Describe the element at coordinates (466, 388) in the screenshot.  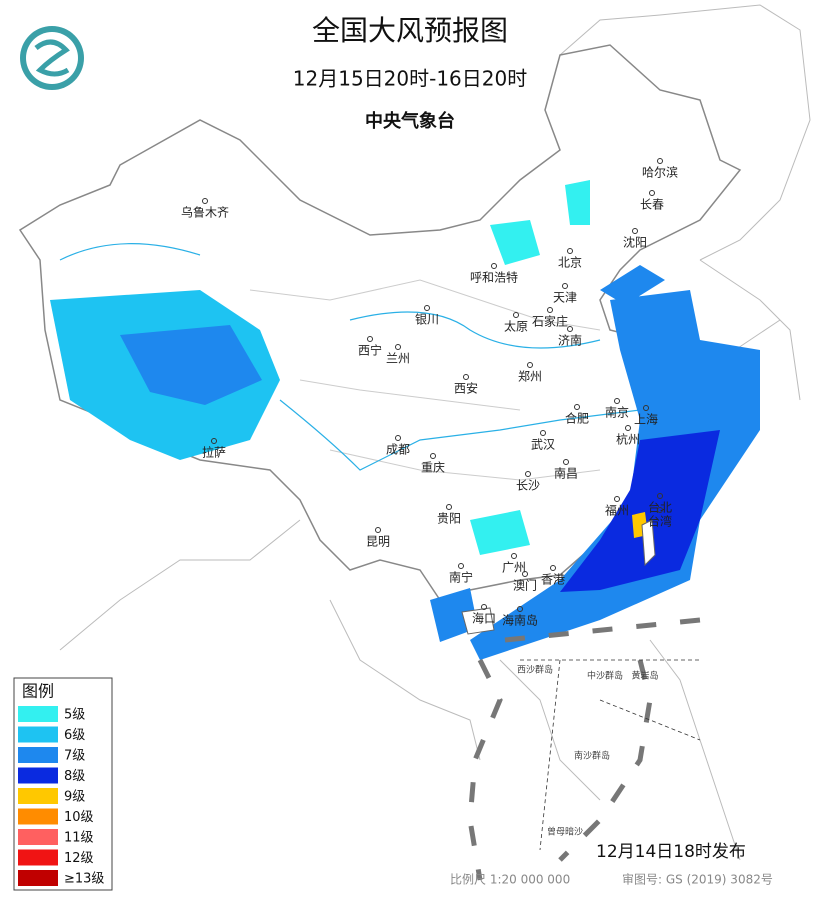
I see `city-label: 西安` at that location.